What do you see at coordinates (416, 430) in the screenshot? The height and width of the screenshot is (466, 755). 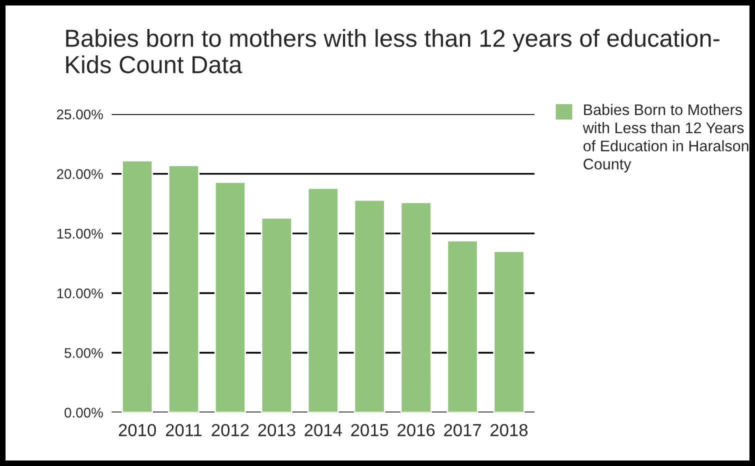 I see `x-tick-label: 2016` at bounding box center [416, 430].